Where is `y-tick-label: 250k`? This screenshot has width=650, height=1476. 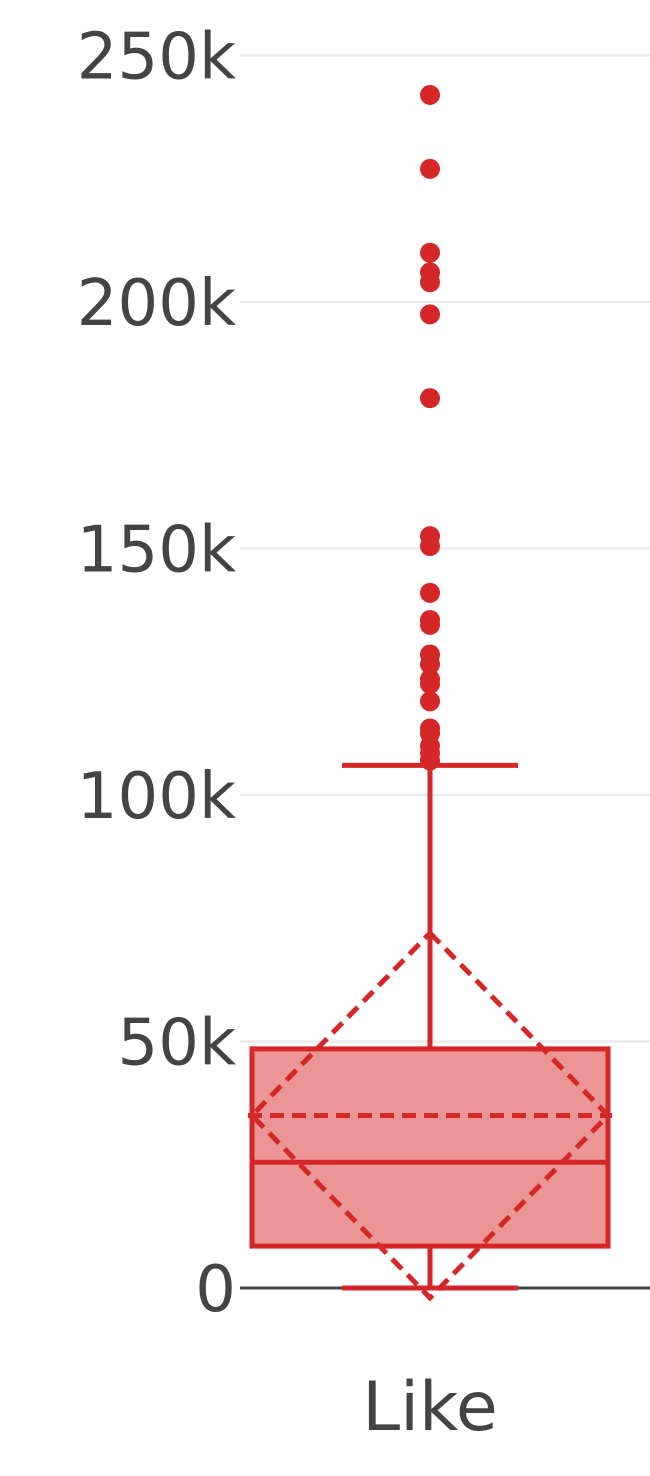
y-tick-label: 250k is located at coordinates (156, 58).